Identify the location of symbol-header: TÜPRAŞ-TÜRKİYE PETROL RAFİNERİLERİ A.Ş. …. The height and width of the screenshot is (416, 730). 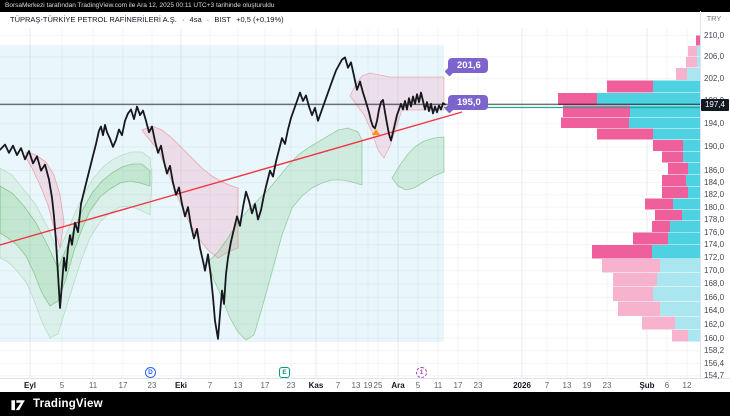
(148, 19).